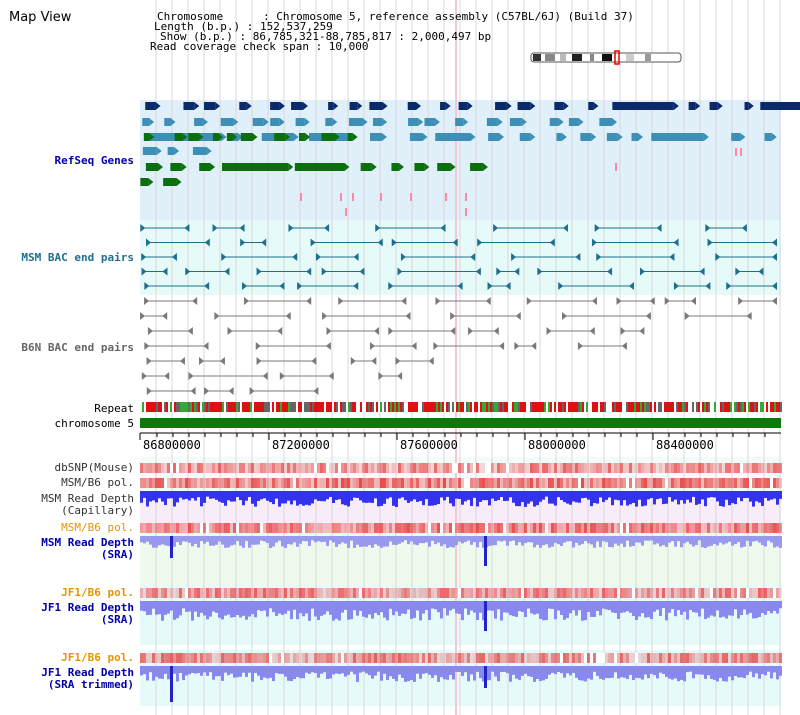 The image size is (800, 715). Describe the element at coordinates (485, 616) in the screenshot. I see `depth-spike` at that location.